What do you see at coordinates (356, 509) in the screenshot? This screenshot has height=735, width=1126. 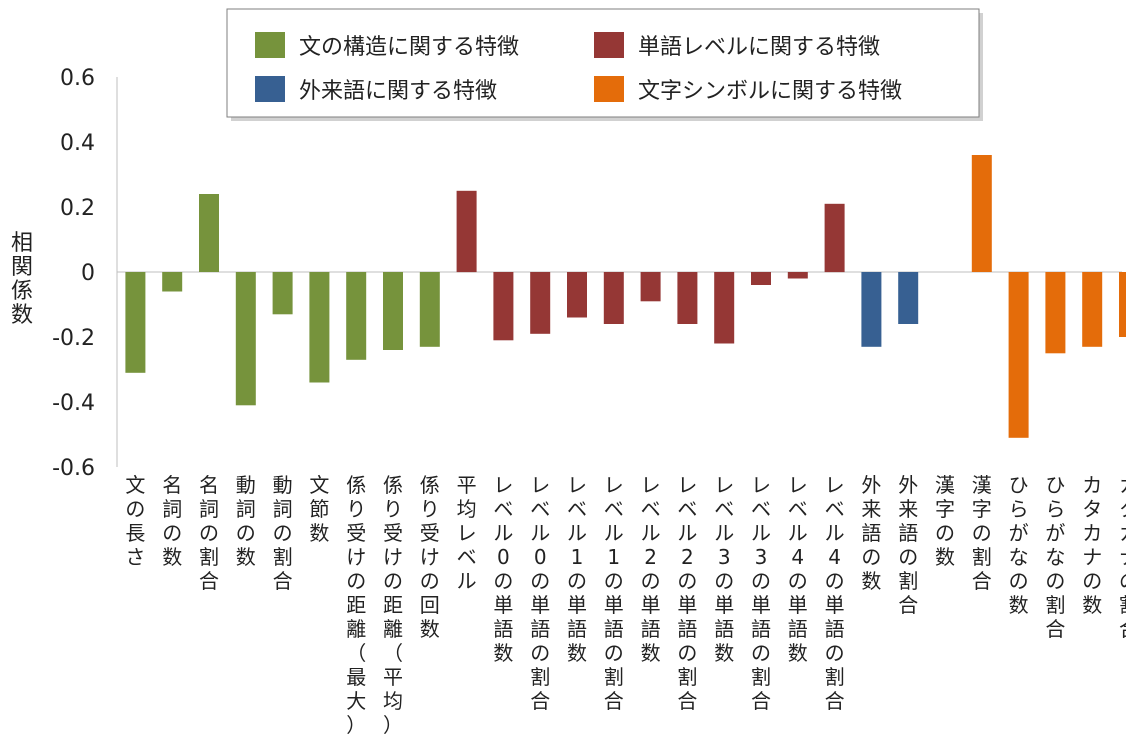 I see `category-label-char: り` at bounding box center [356, 509].